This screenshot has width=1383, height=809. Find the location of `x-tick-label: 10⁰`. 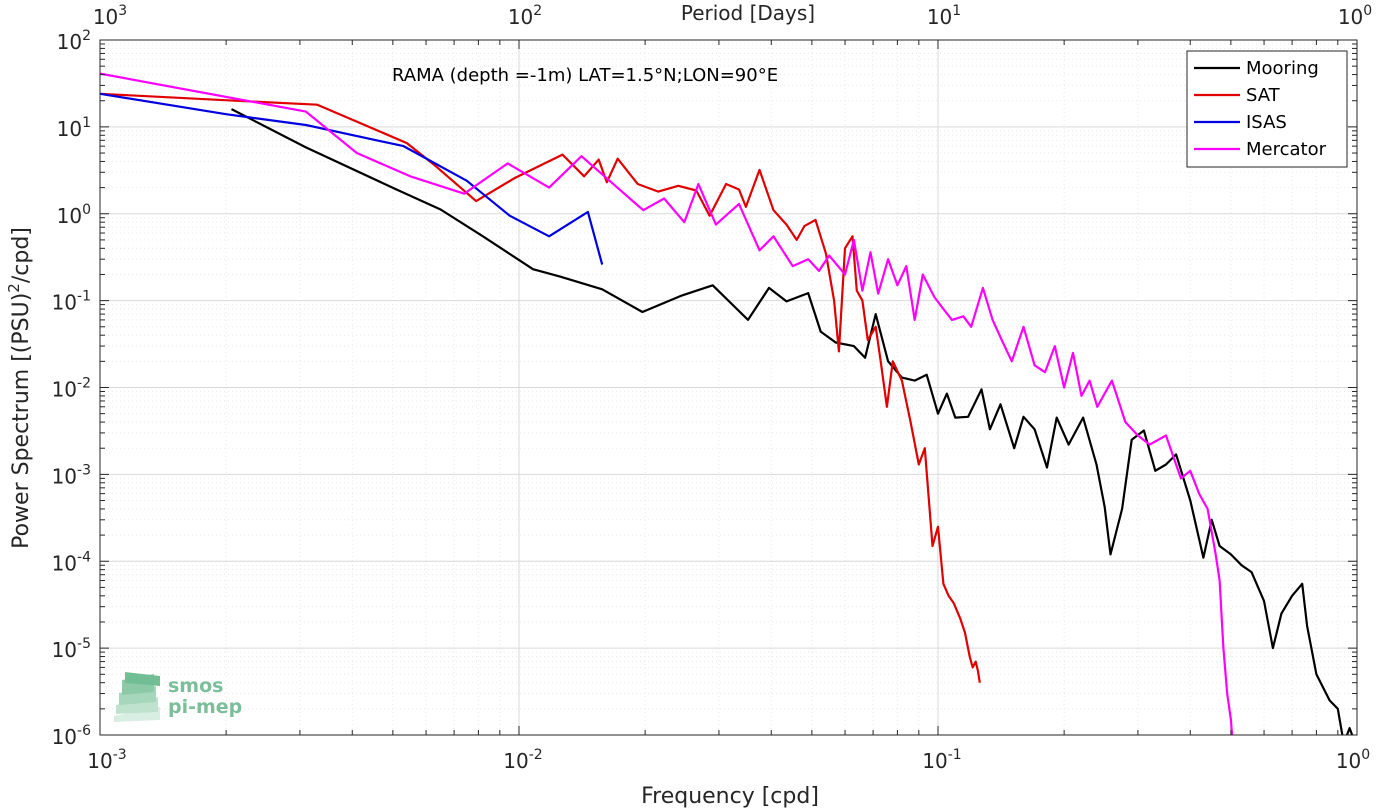

x-tick-label: 10⁰ is located at coordinates (1353, 760).